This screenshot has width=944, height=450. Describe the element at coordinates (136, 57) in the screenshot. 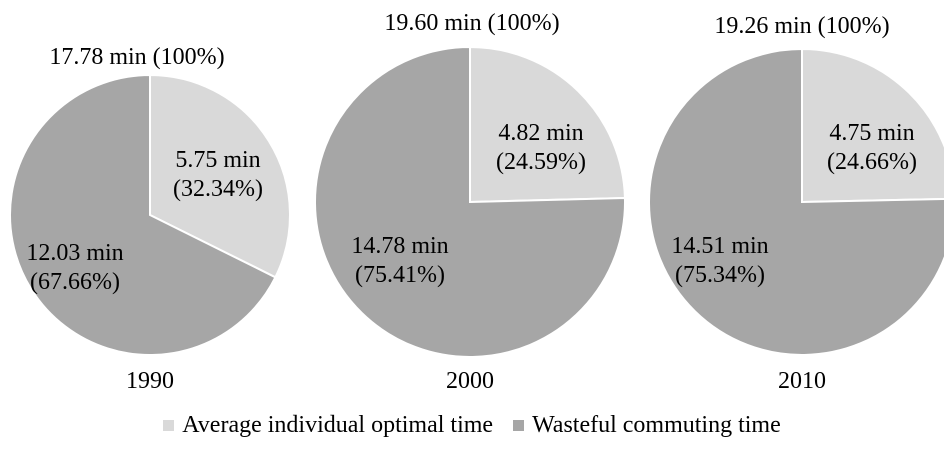

I see `total-label-1990: 17.78 min (100%)` at that location.